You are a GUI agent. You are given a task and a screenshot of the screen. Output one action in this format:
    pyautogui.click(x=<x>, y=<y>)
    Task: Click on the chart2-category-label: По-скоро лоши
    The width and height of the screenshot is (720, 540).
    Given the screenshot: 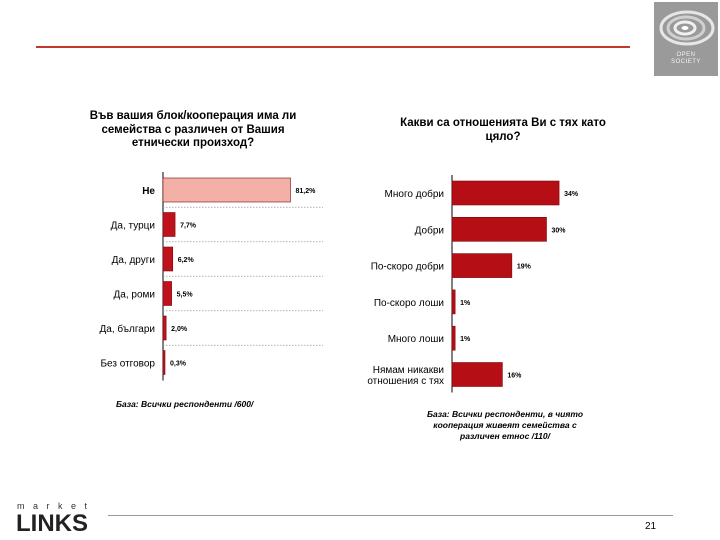 What is the action you would take?
    pyautogui.click(x=409, y=303)
    